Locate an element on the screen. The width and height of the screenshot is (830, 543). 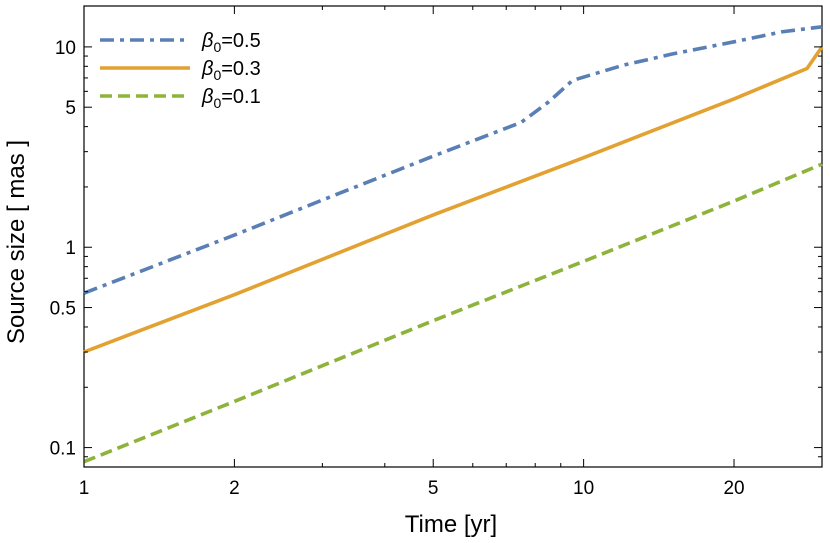
x-tick-label: 1 is located at coordinates (84, 488).